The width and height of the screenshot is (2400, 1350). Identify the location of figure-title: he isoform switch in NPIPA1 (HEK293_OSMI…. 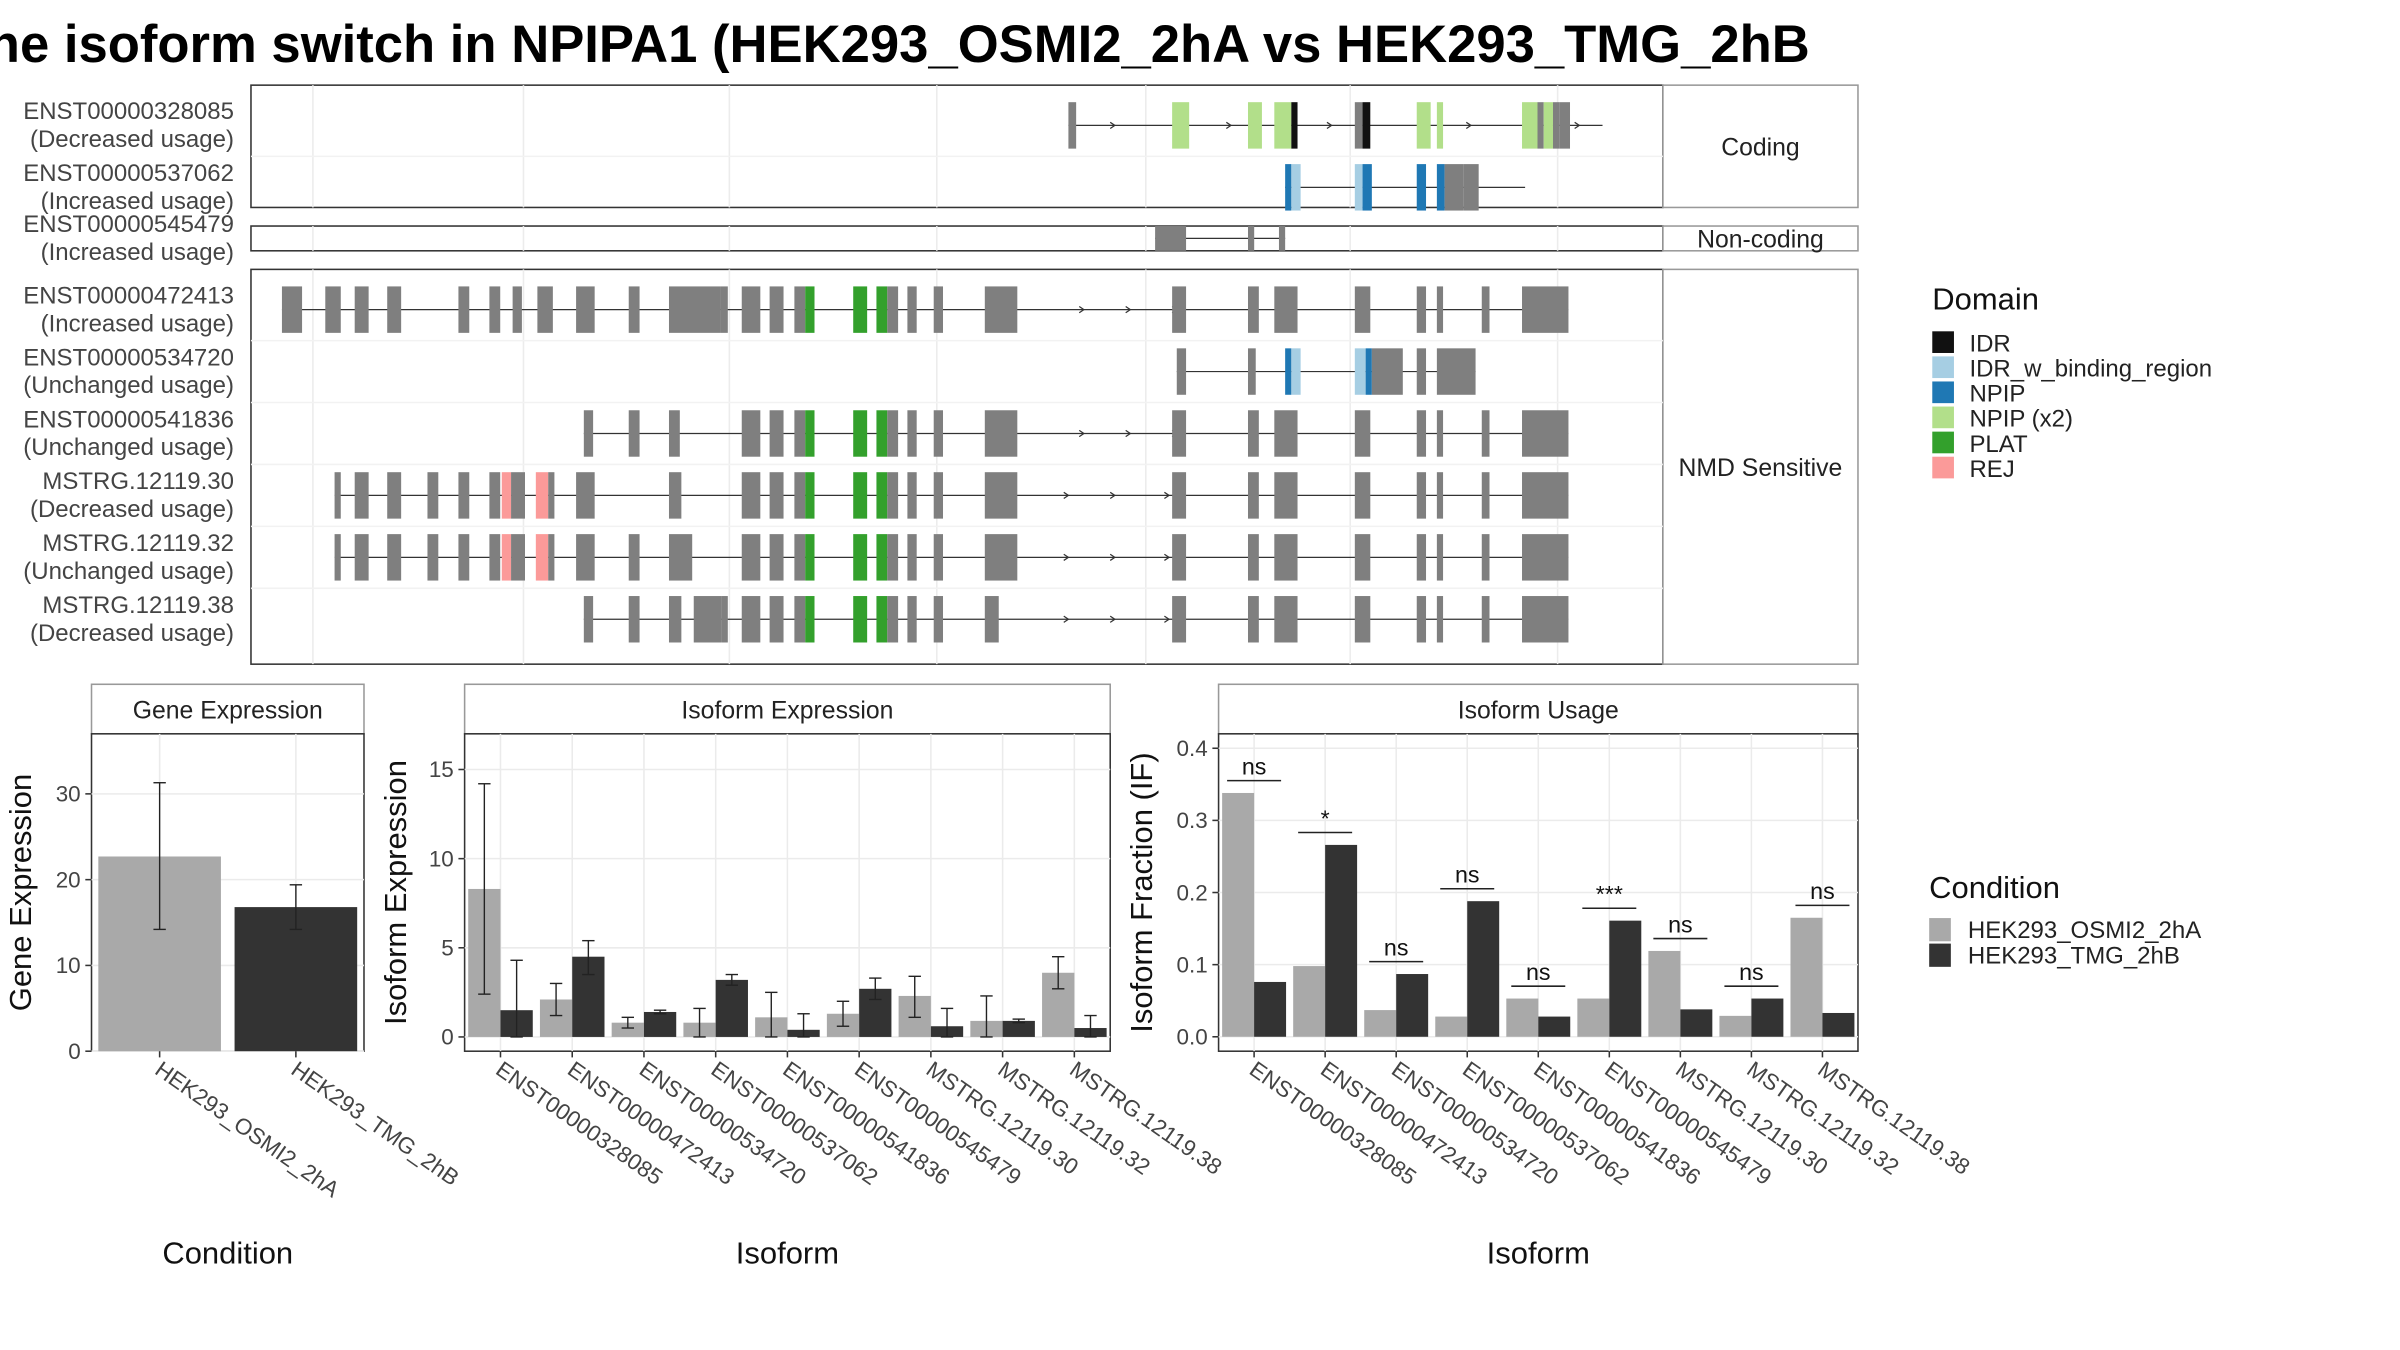
(905, 44).